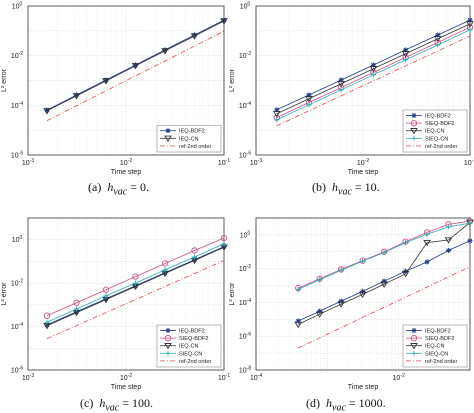 The height and width of the screenshot is (413, 474). I want to click on x-tick-label: 10⁻³, so click(256, 162).